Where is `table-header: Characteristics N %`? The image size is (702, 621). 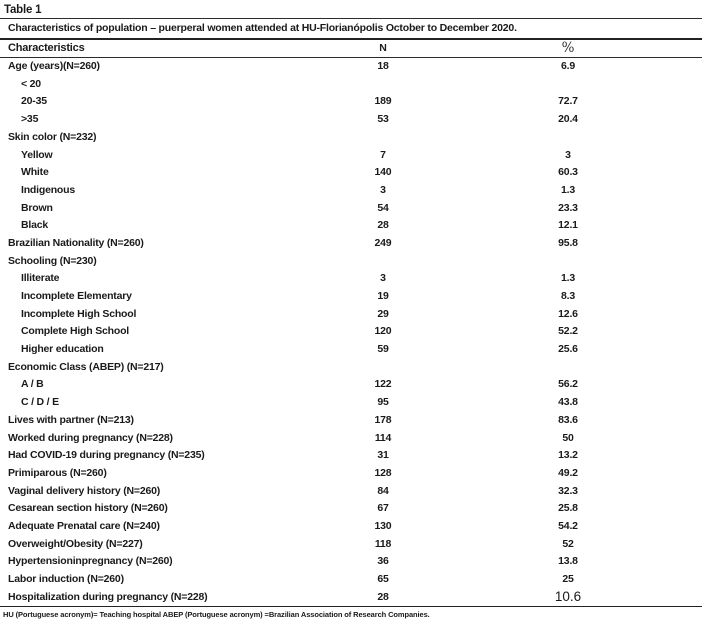 table-header: Characteristics N % is located at coordinates (351, 48).